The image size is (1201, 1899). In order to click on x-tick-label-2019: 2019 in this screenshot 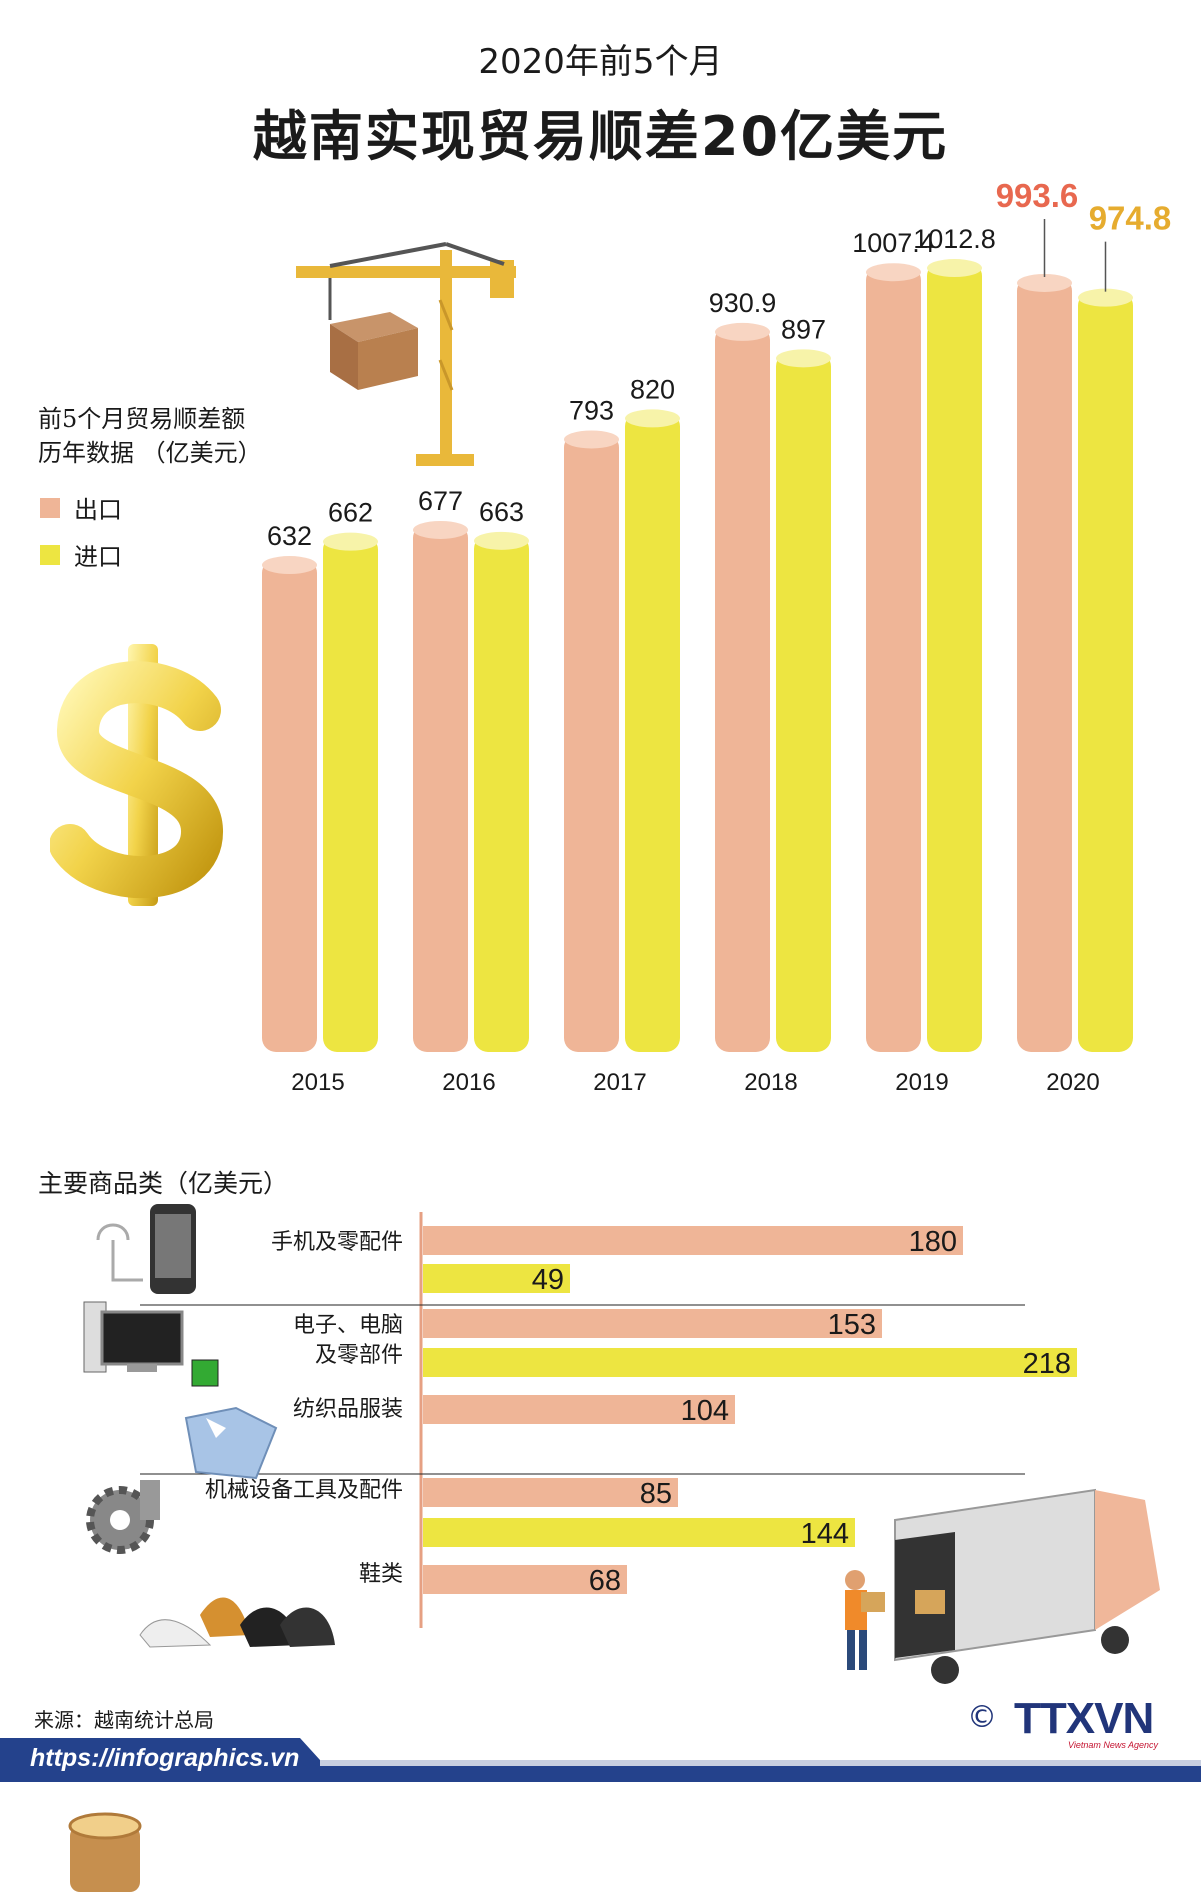, I will do `click(921, 1082)`.